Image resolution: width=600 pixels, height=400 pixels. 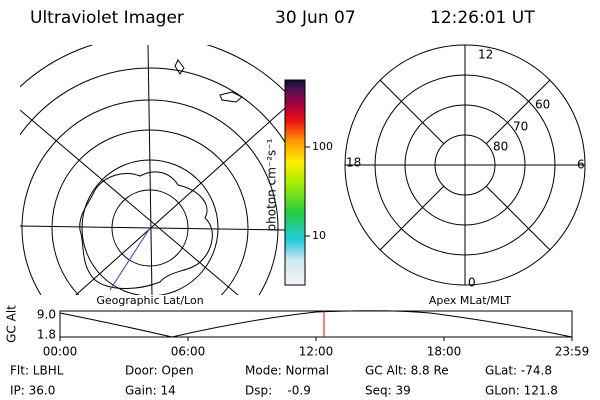 What do you see at coordinates (272, 184) in the screenshot?
I see `colorbar-label: photon cm⁻²s⁻¹` at bounding box center [272, 184].